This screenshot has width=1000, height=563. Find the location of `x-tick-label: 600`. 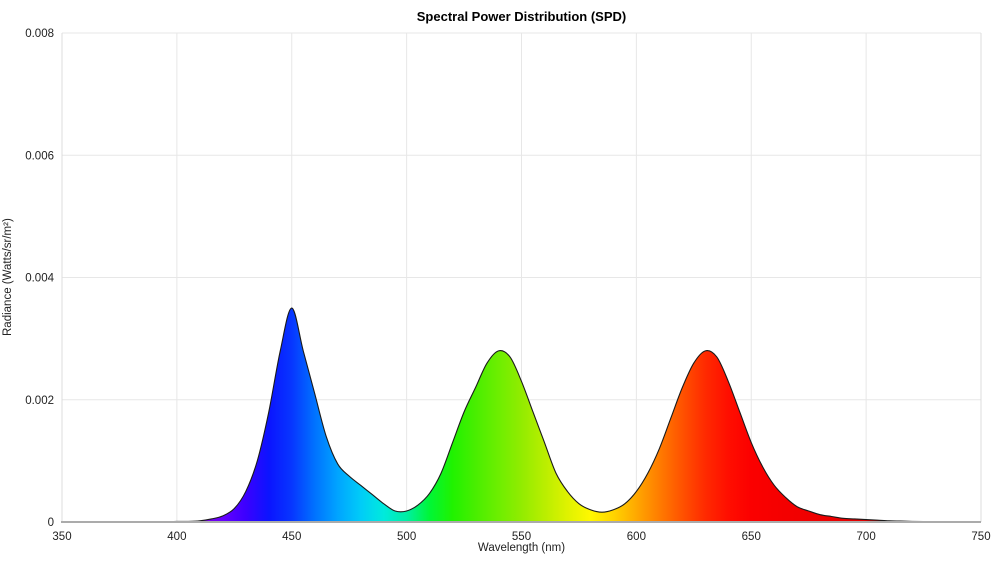

x-tick-label: 600 is located at coordinates (636, 537).